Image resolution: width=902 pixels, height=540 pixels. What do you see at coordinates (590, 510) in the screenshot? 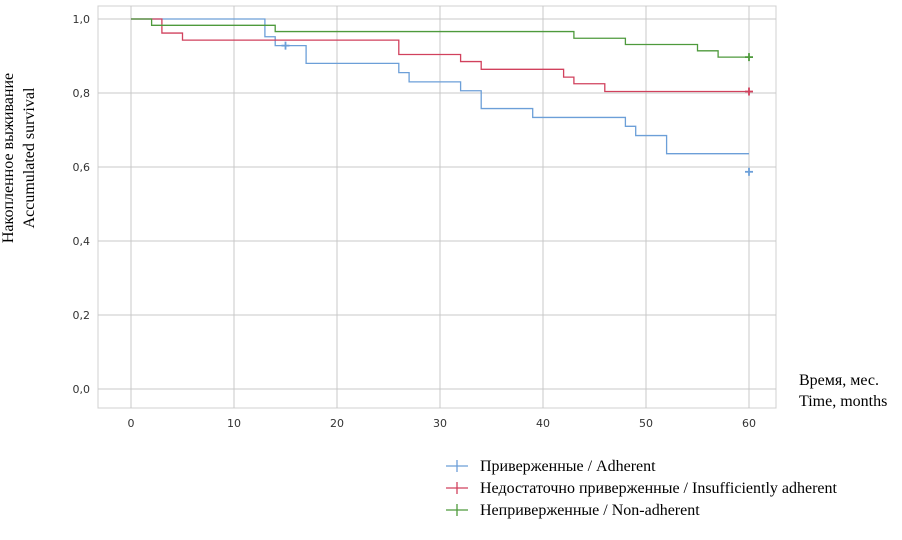
I see `legend-label: Неприверженные / Non-adherent` at bounding box center [590, 510].